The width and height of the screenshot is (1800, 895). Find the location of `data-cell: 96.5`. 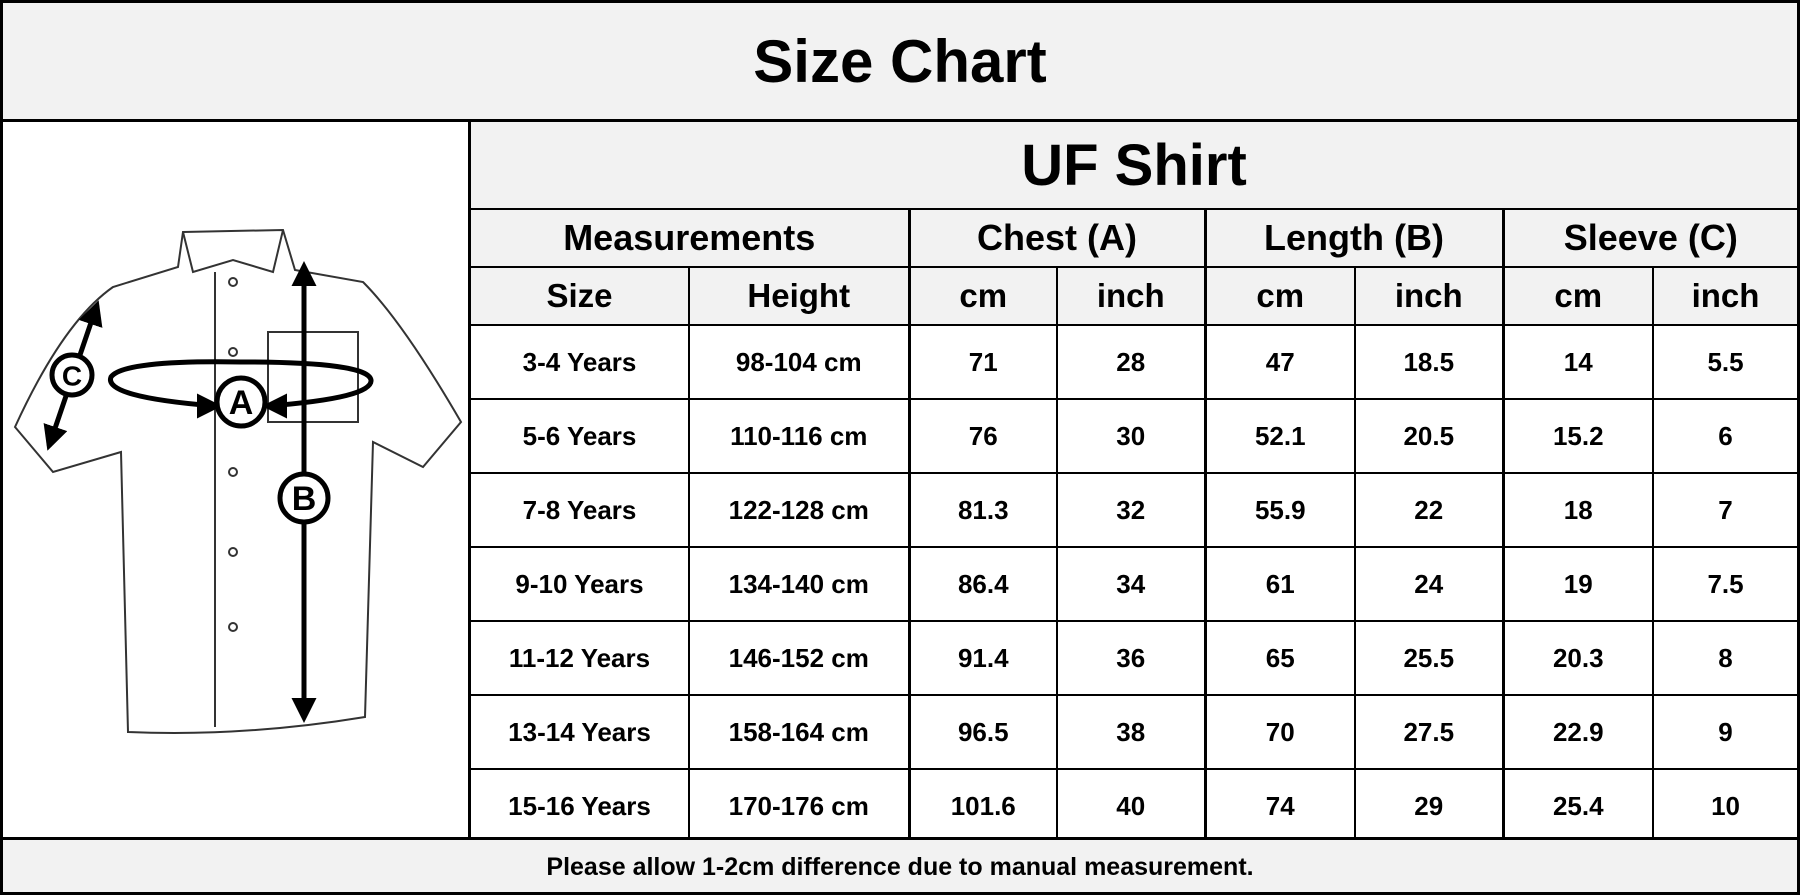

data-cell: 96.5 is located at coordinates (982, 732).